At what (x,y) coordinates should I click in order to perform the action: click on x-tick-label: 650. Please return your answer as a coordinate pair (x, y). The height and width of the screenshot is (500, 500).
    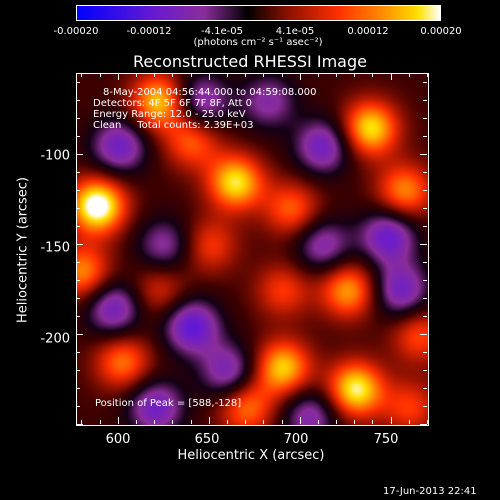
    Looking at the image, I should click on (207, 439).